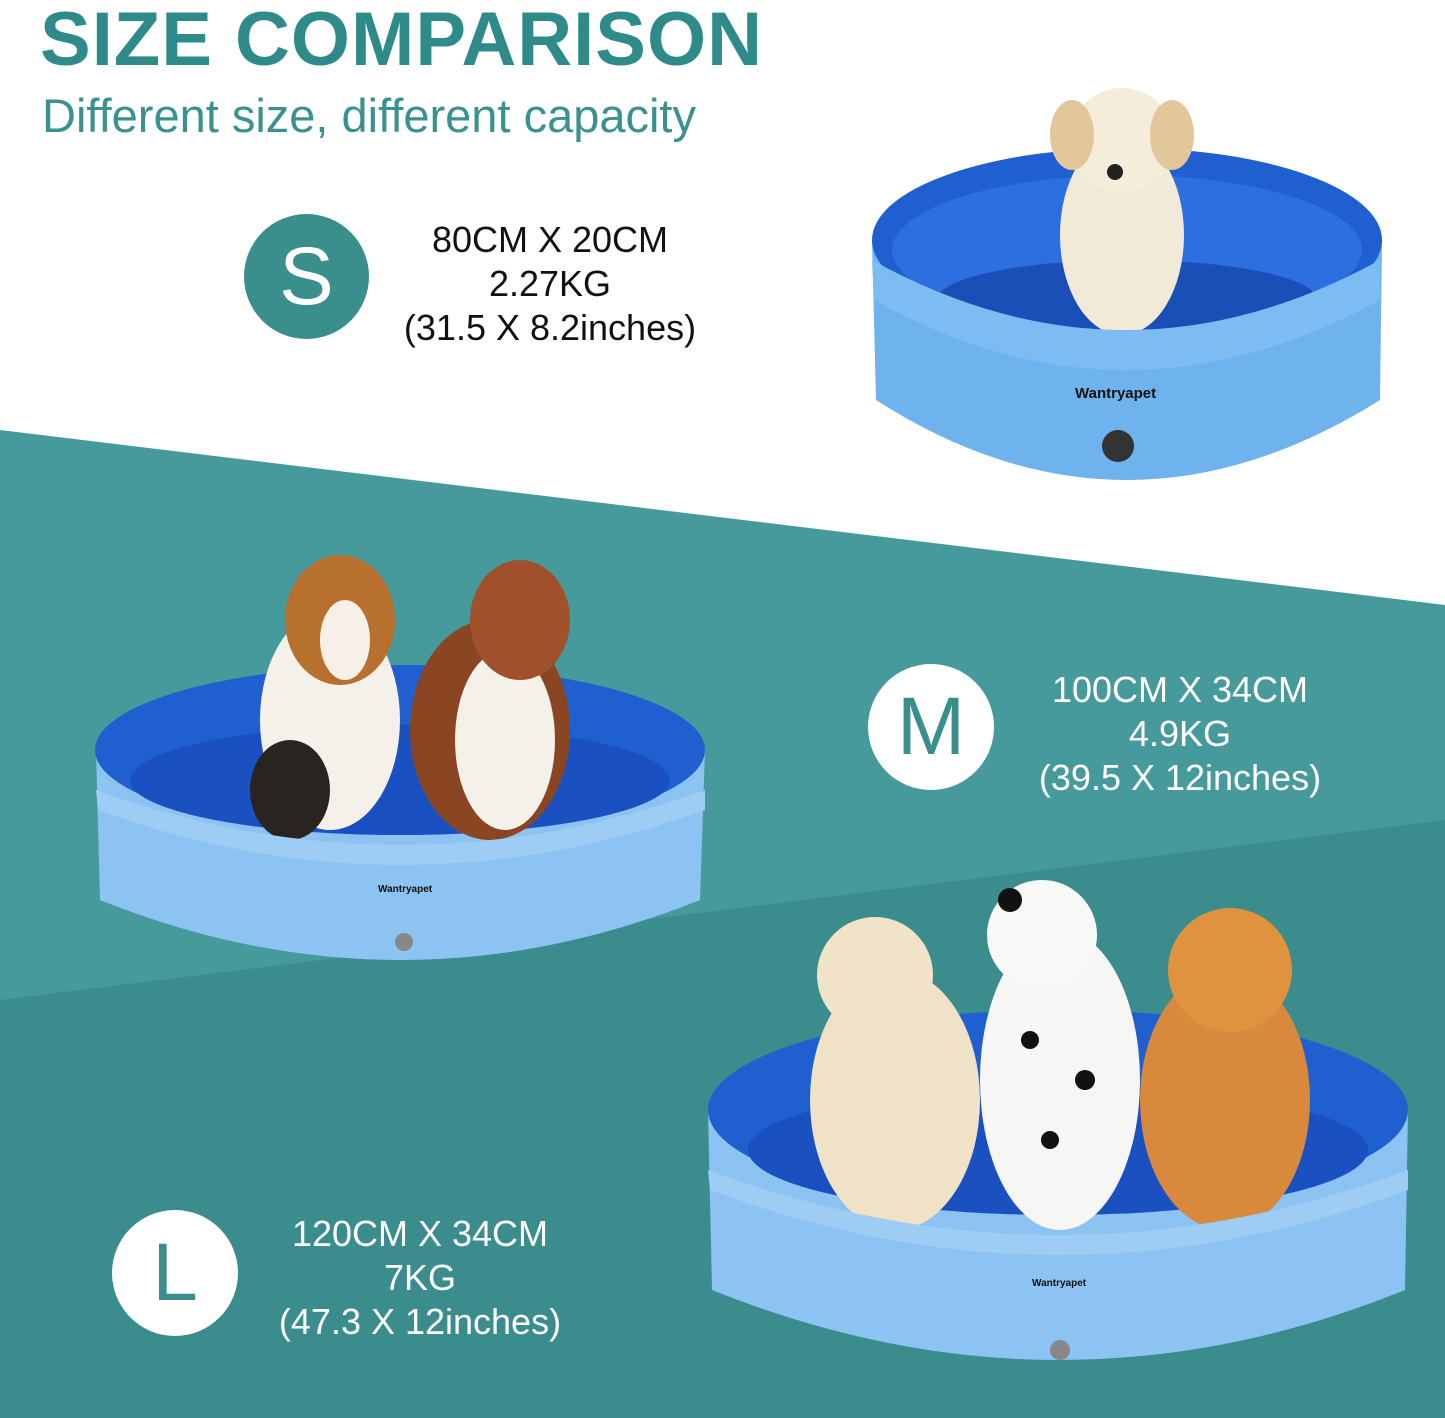 The image size is (1445, 1418). What do you see at coordinates (175, 1273) in the screenshot?
I see `size-badge-l: L` at bounding box center [175, 1273].